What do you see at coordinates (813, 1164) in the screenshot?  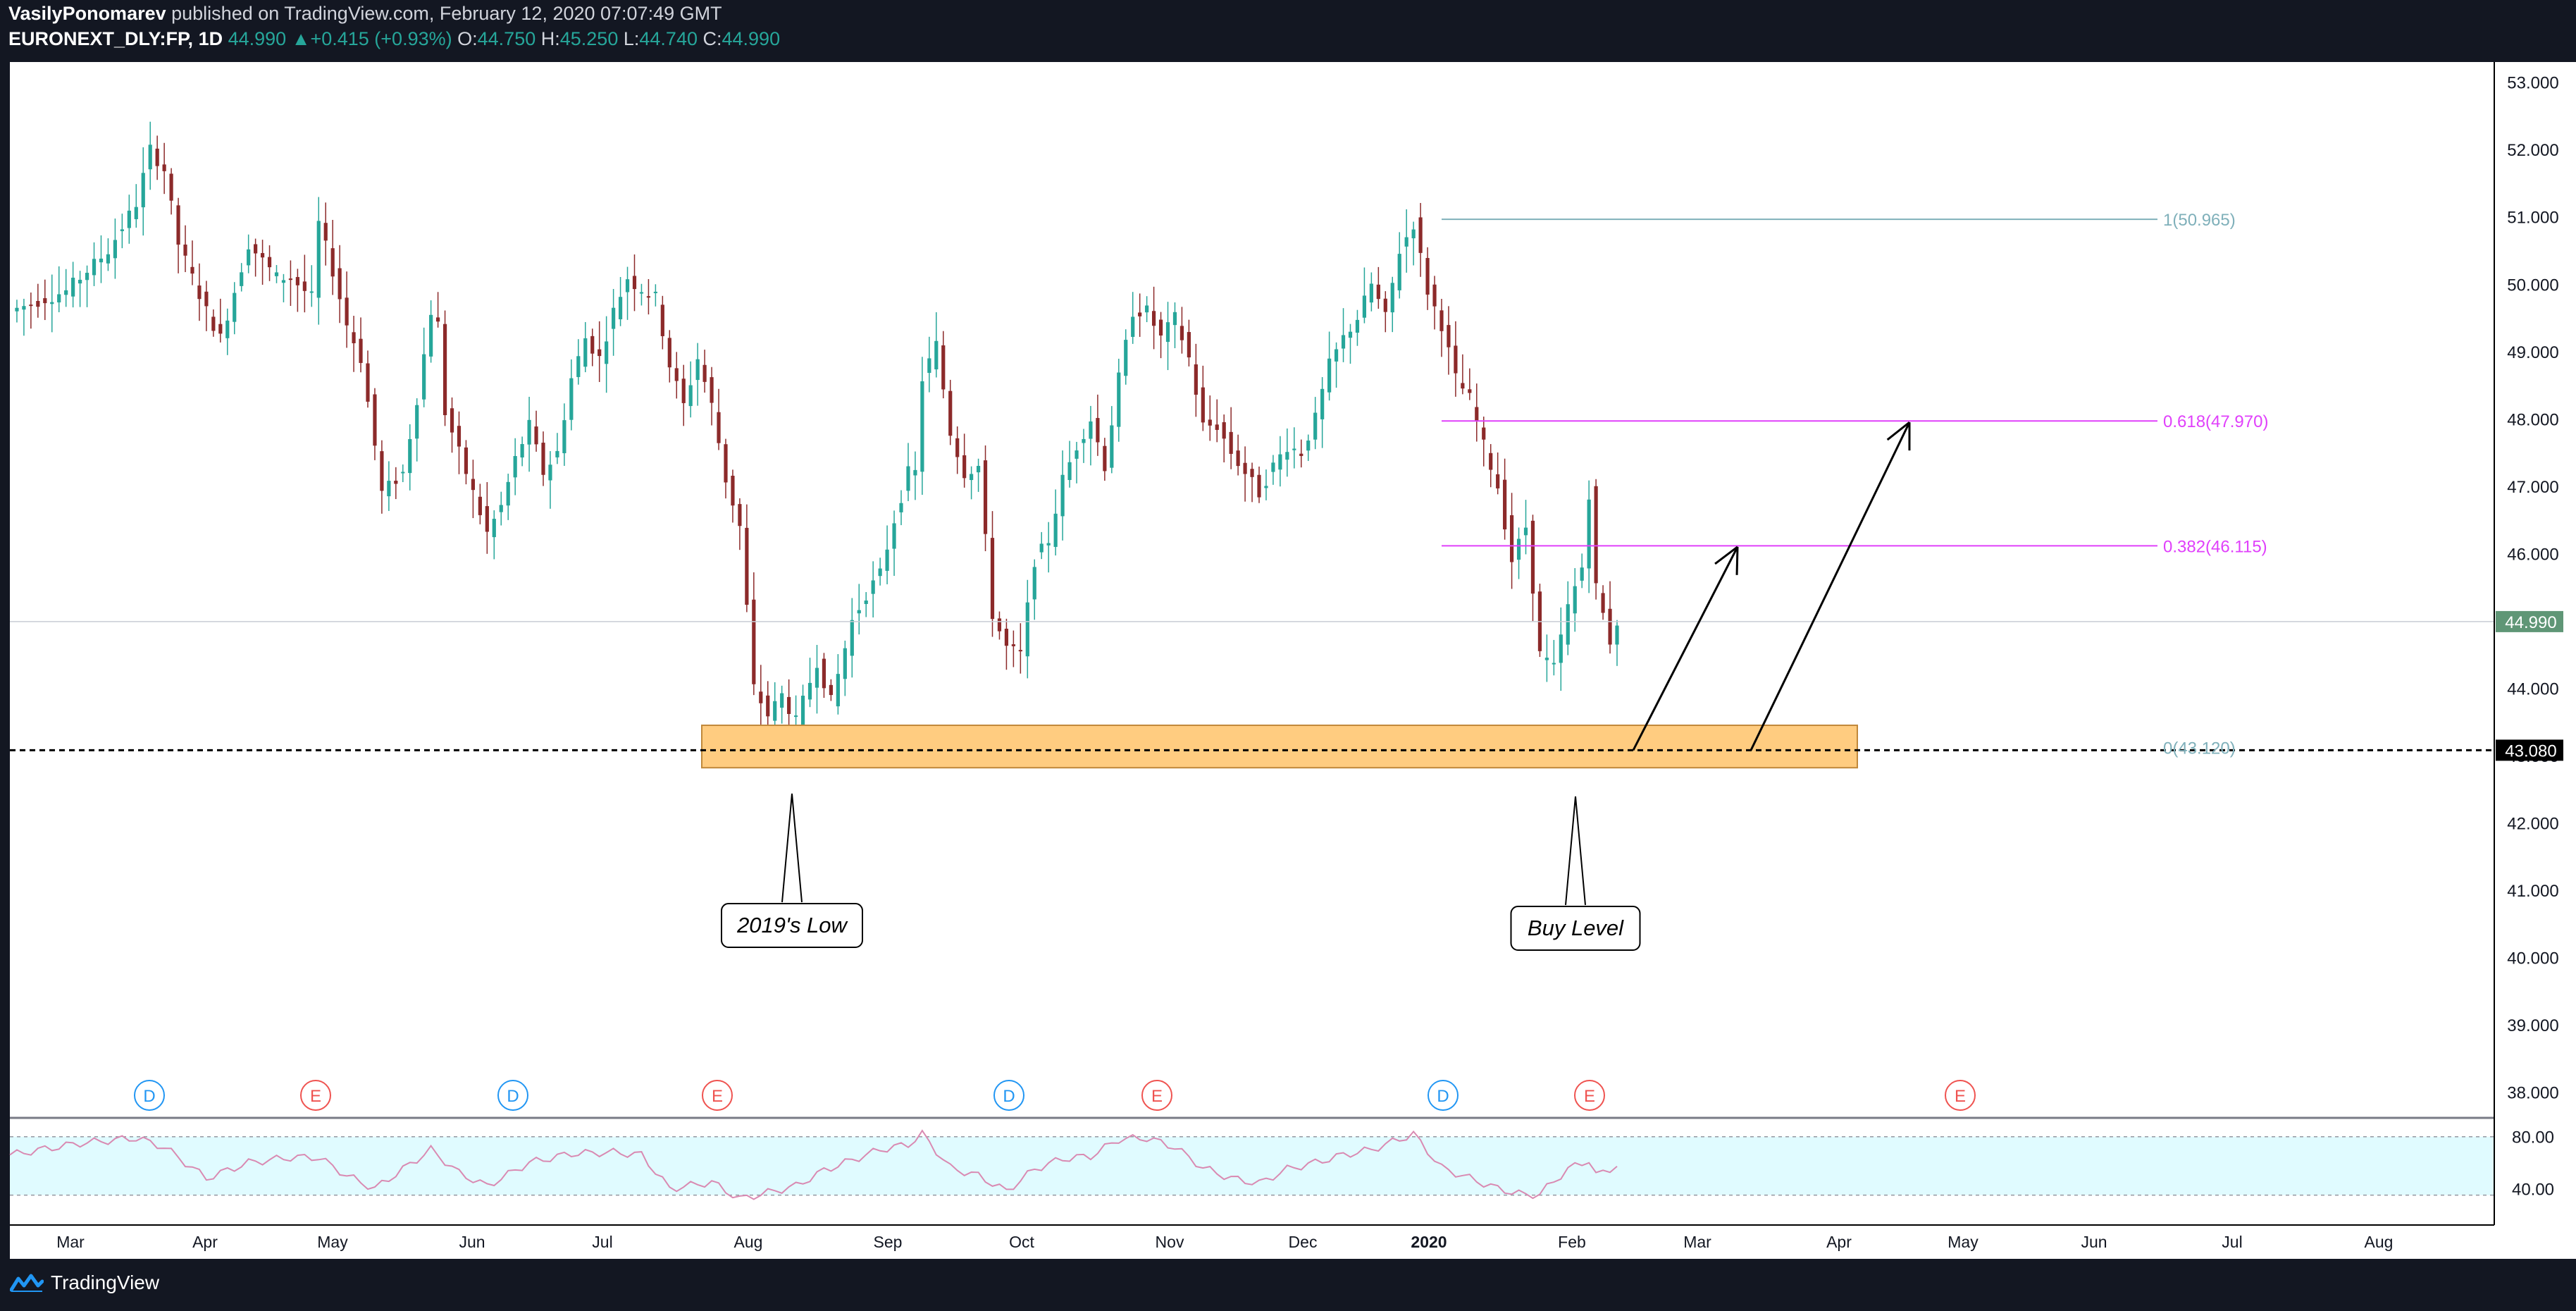 I see `rsi-line` at bounding box center [813, 1164].